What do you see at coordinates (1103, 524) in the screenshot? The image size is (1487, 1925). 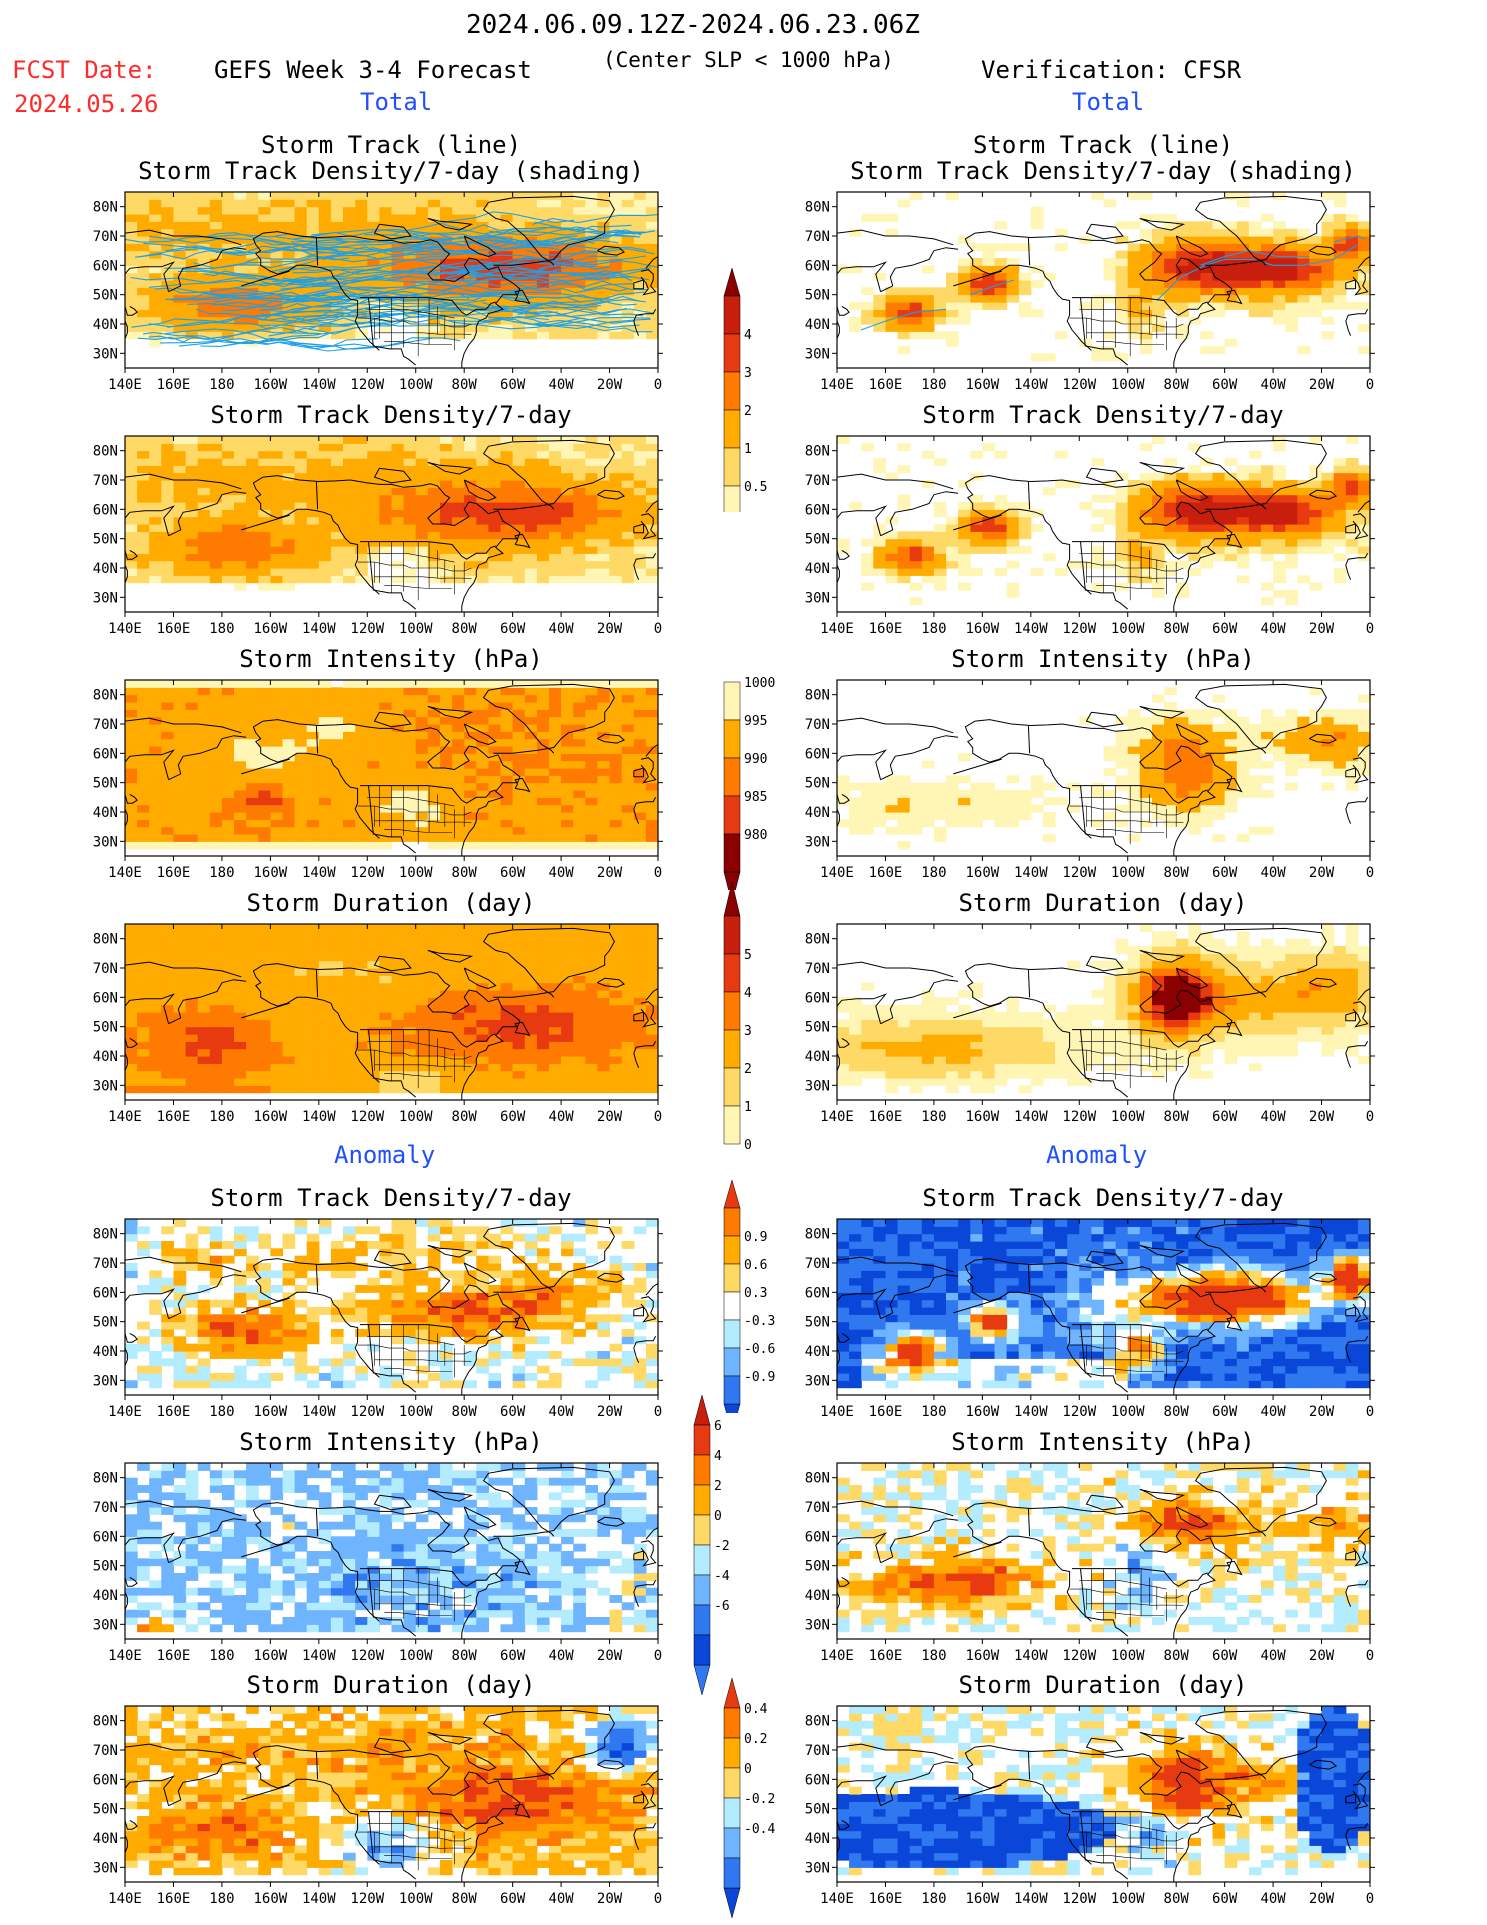 I see `map-frame` at bounding box center [1103, 524].